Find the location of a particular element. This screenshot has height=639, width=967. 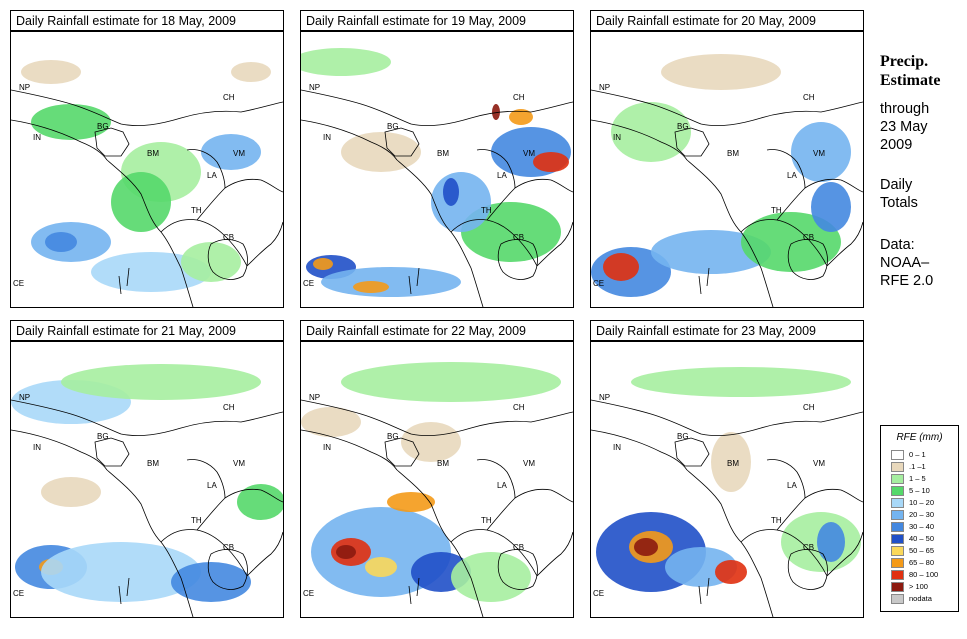

title-line-2: Estimate is located at coordinates (910, 80).